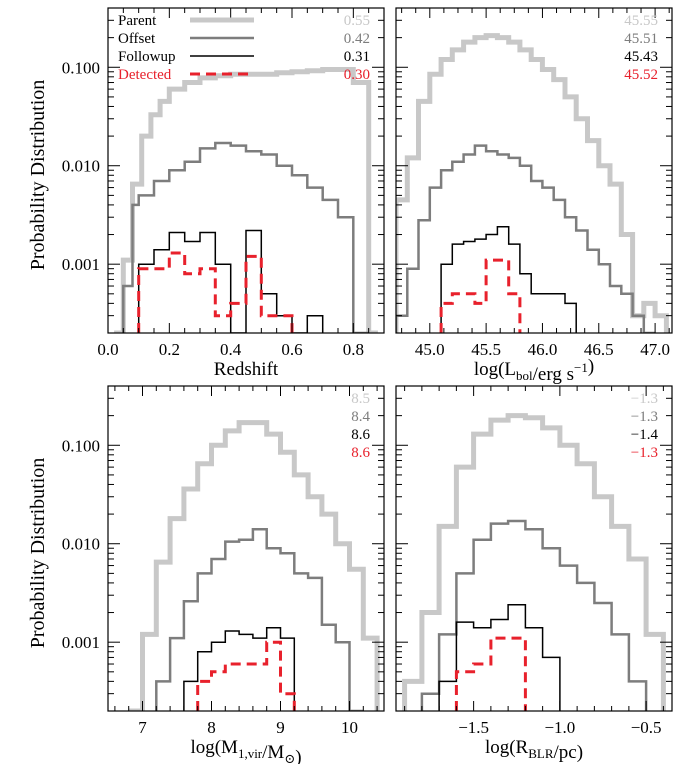 Image resolution: width=693 pixels, height=764 pixels. What do you see at coordinates (641, 75) in the screenshot?
I see `stat-detected: 45.52` at bounding box center [641, 75].